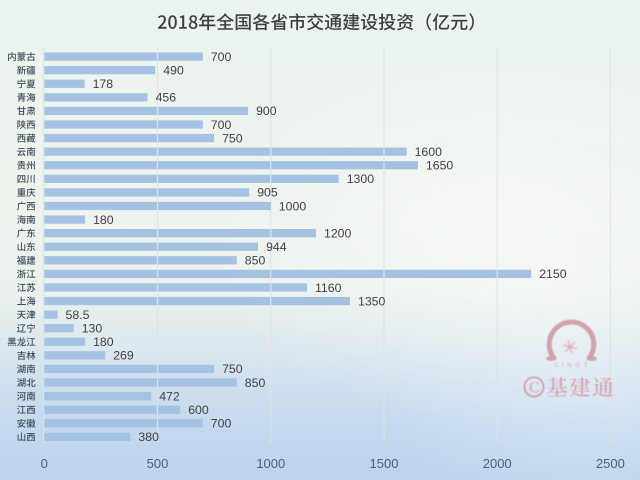 The height and width of the screenshot is (480, 640). Describe the element at coordinates (361, 179) in the screenshot. I see `svg-text: 1300` at that location.